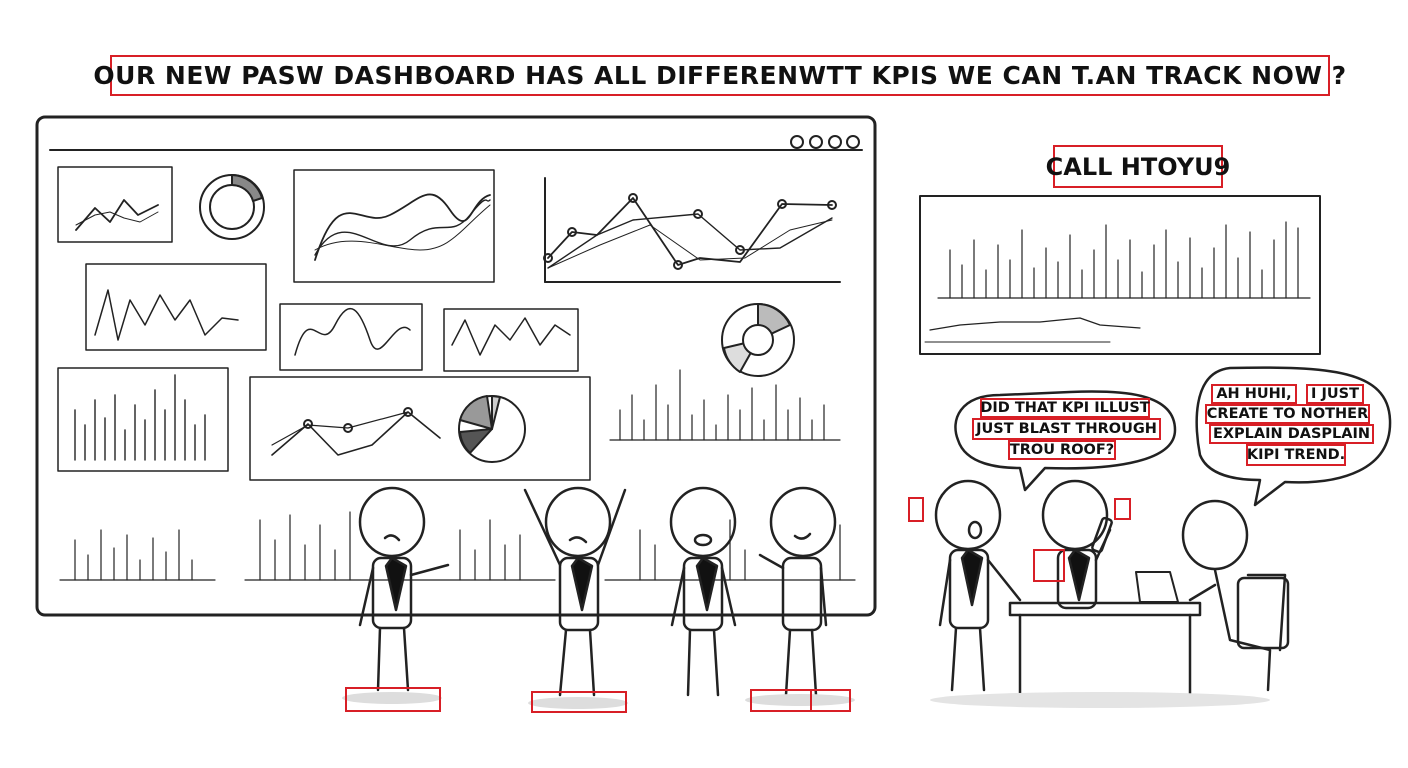 This screenshot has width=1408, height=768. Describe the element at coordinates (1138, 166) in the screenshot. I see `call-label: CALL HTOYU9` at that location.